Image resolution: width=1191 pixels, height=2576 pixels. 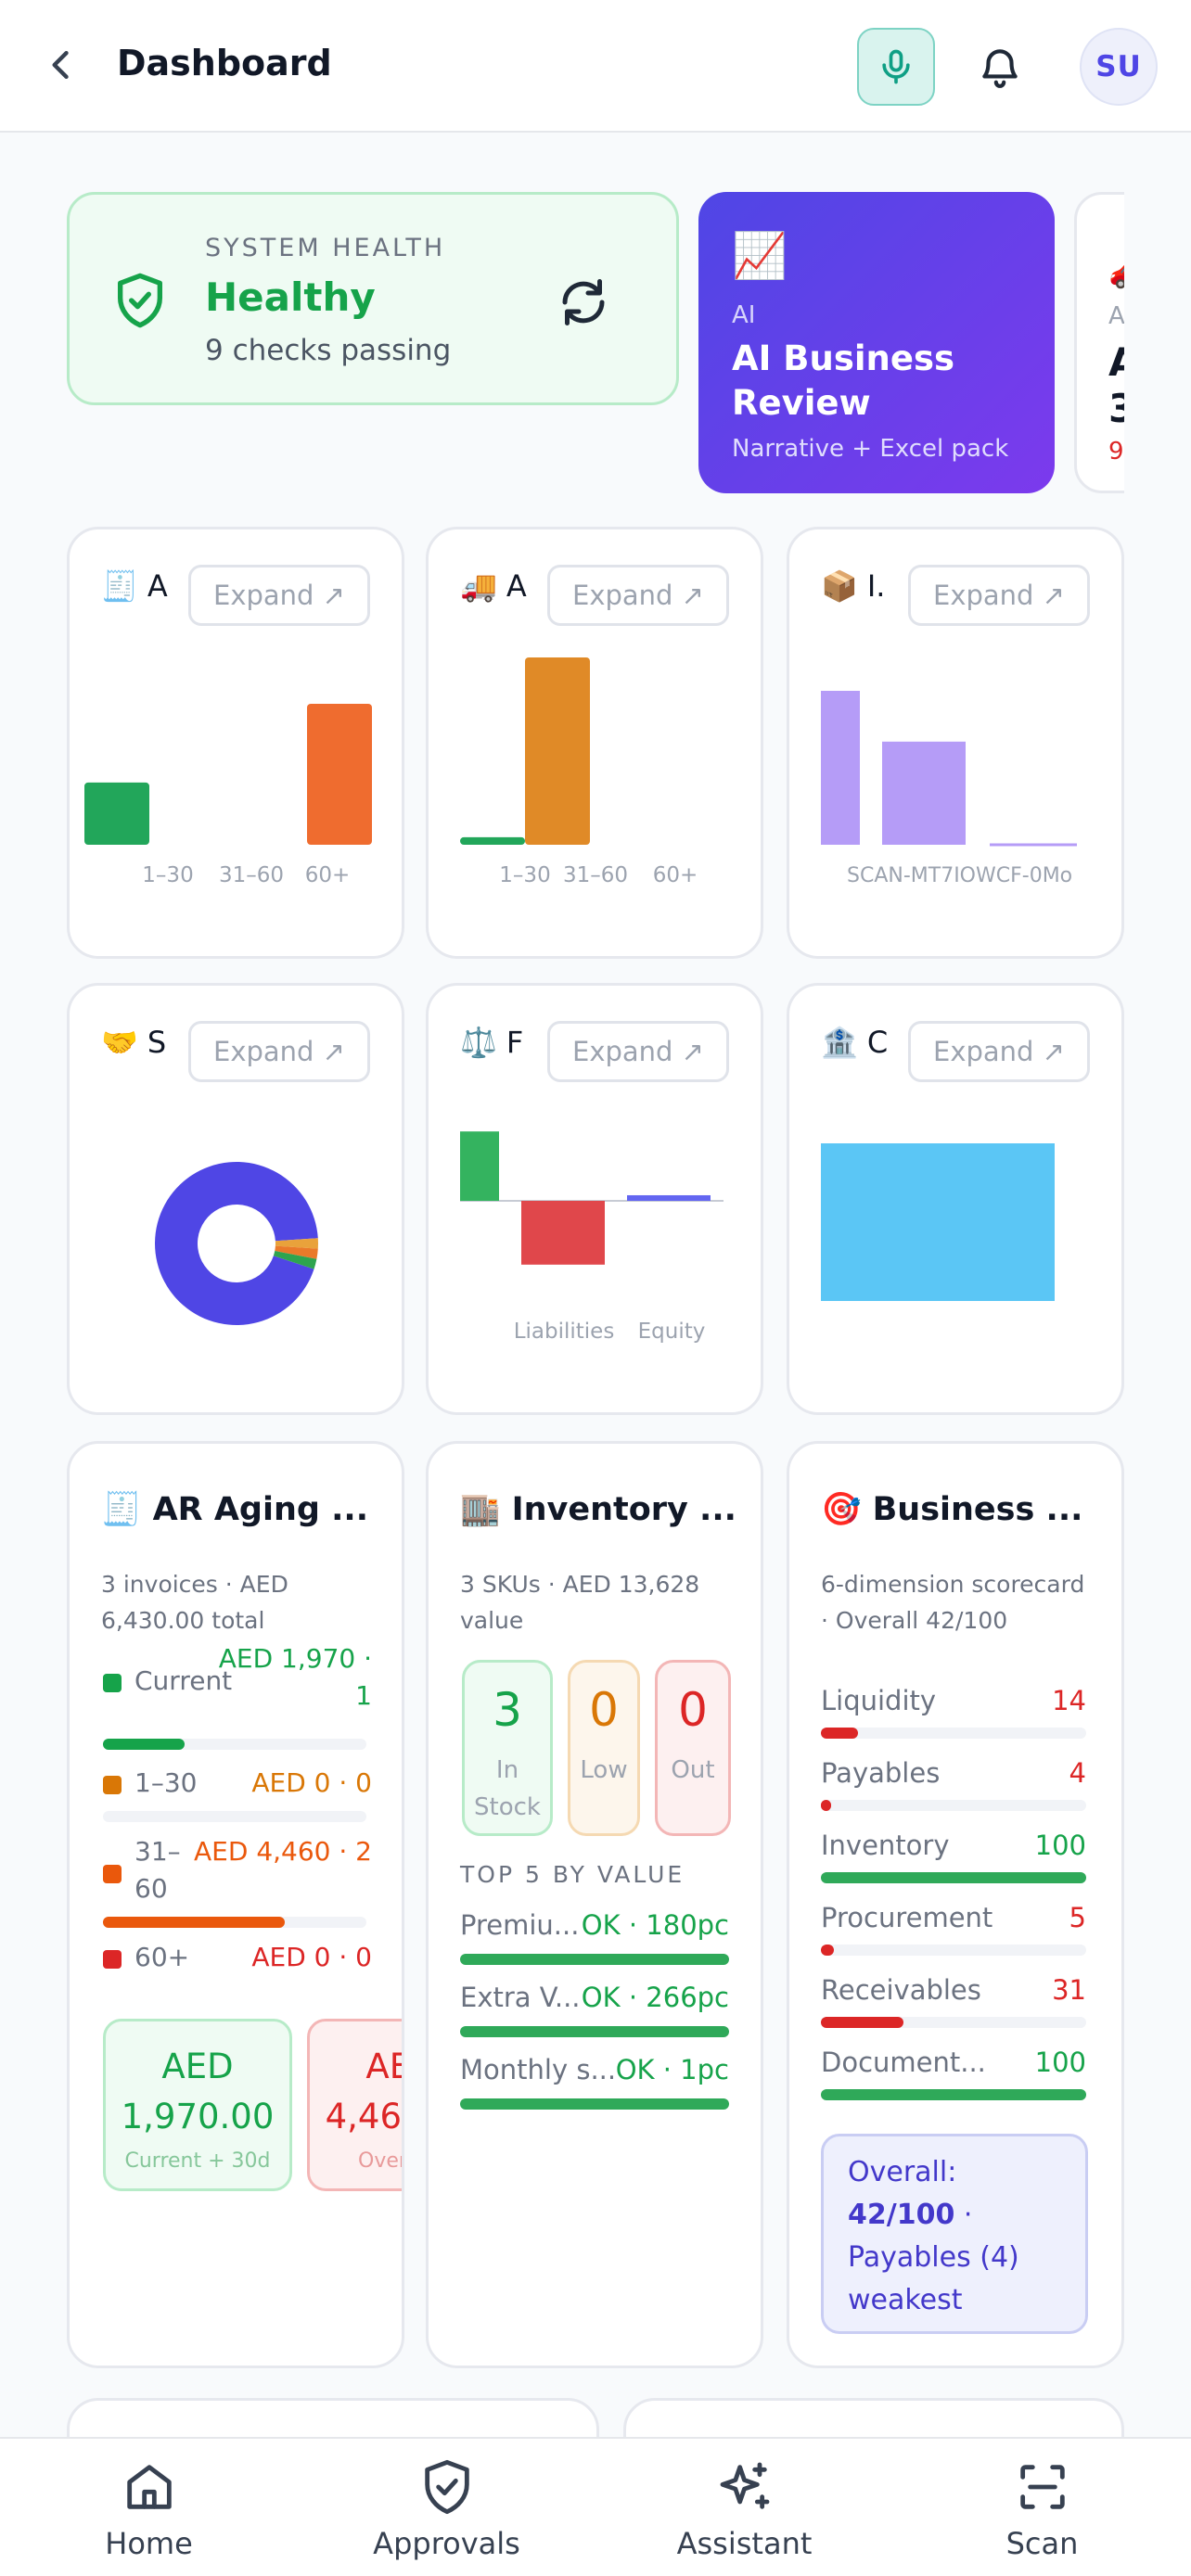 I want to click on delivery-truck-icon: 🚚, so click(x=478, y=586).